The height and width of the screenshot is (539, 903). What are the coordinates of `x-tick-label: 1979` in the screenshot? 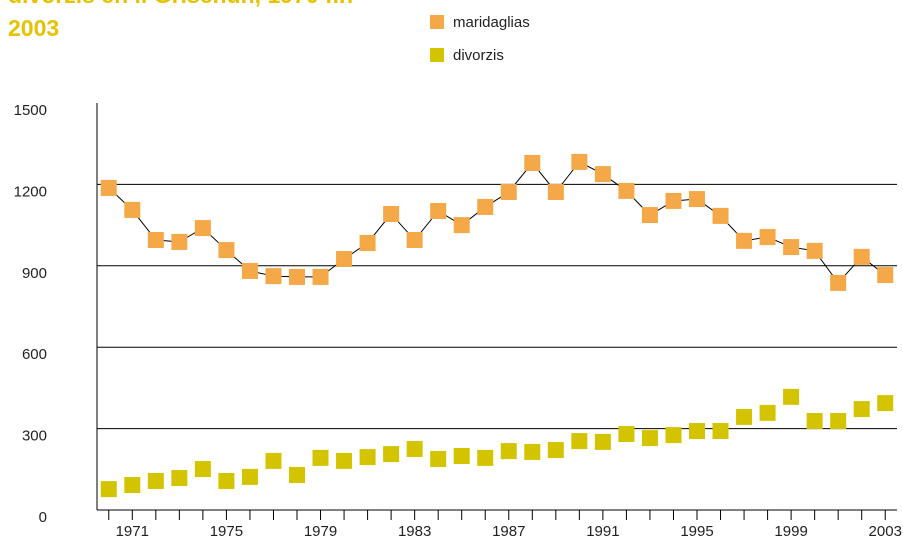 It's located at (320, 531).